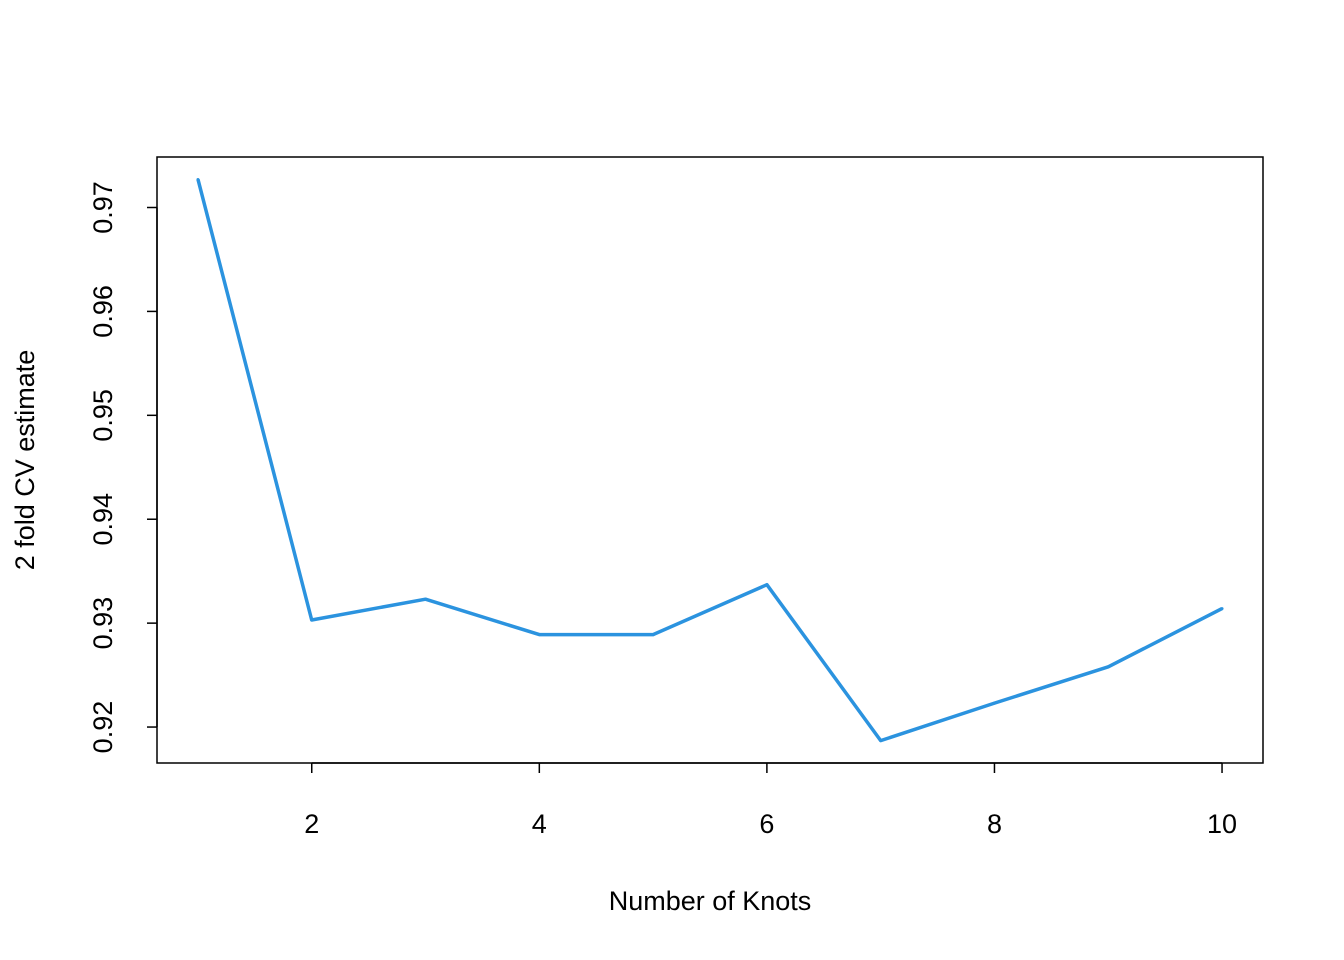 This screenshot has width=1344, height=960. I want to click on y-tick-label: 0.93, so click(103, 623).